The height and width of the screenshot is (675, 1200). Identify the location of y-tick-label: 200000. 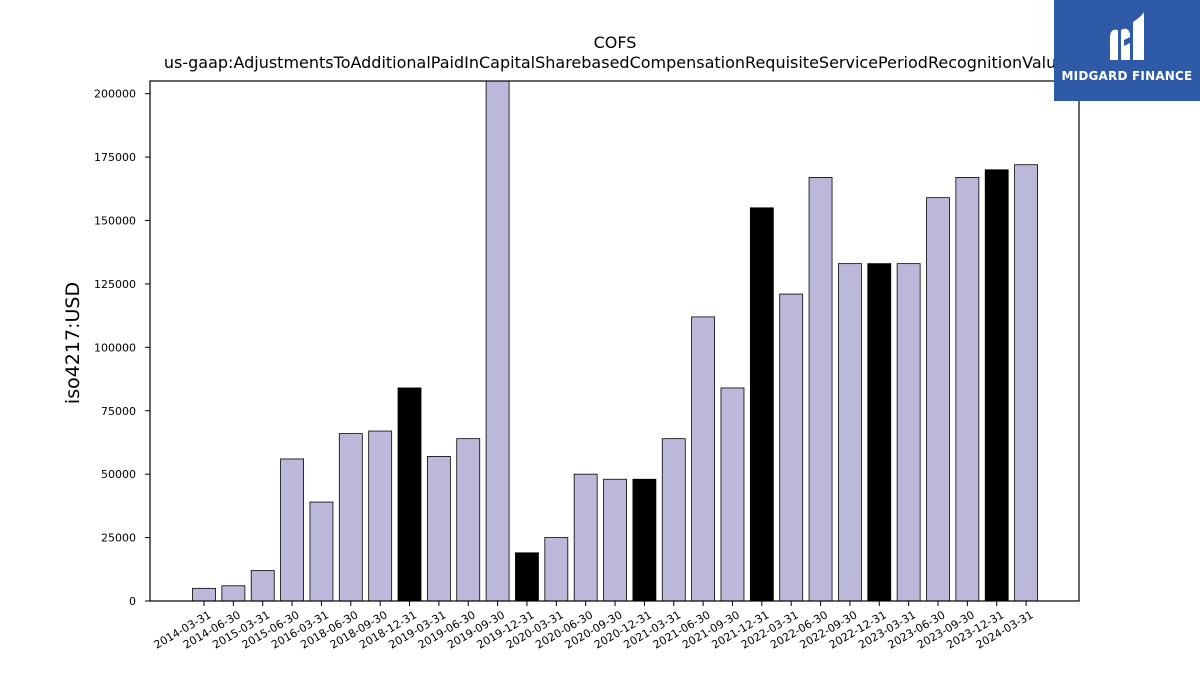
(115, 94).